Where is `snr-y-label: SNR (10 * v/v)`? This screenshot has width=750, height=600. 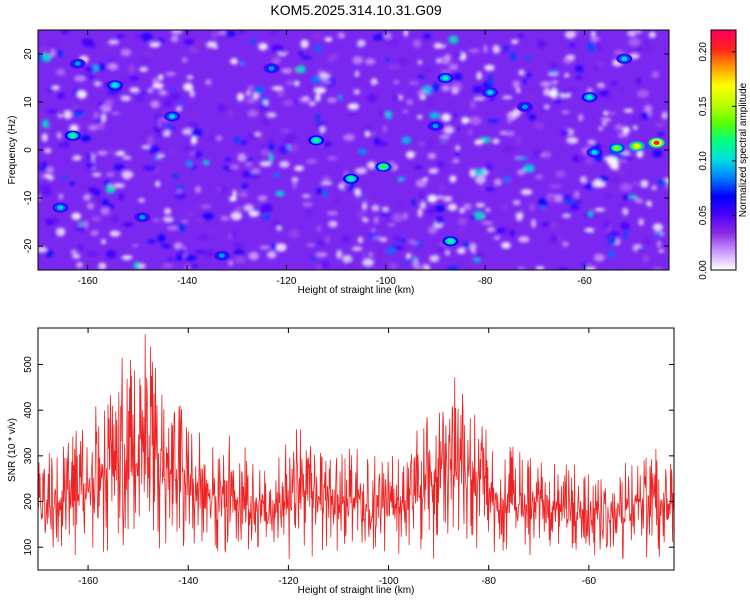
snr-y-label: SNR (10 * v/v) is located at coordinates (12, 450).